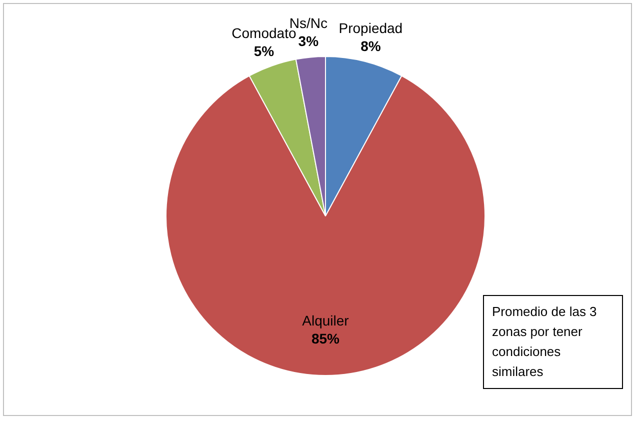 The width and height of the screenshot is (637, 421). I want to click on data-label: 8%, so click(371, 46).